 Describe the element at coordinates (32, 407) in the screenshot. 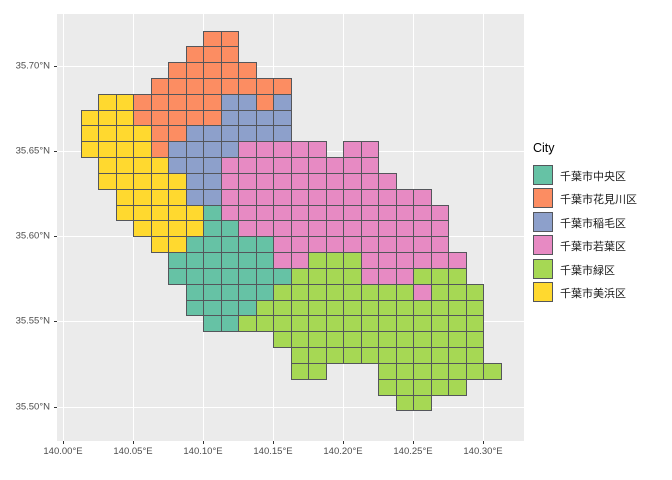

I see `y-tick-label: 35.50°N` at that location.